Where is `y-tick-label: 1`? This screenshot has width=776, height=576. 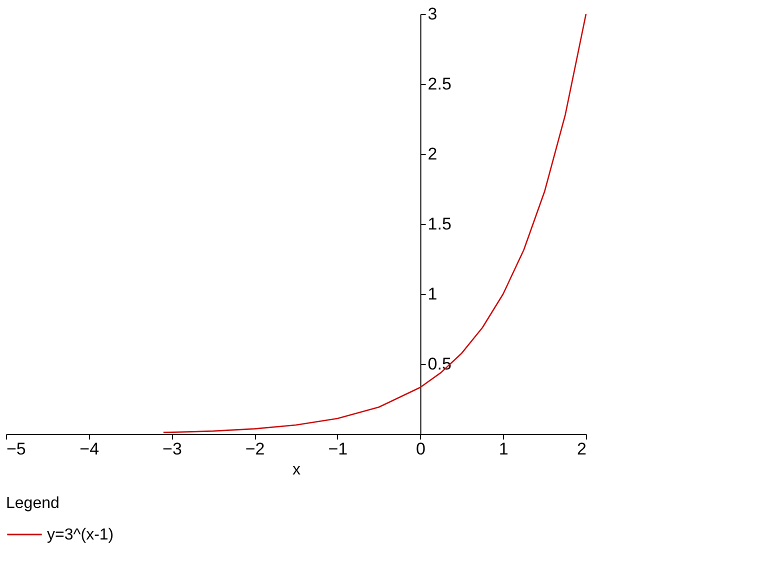 y-tick-label: 1 is located at coordinates (433, 294).